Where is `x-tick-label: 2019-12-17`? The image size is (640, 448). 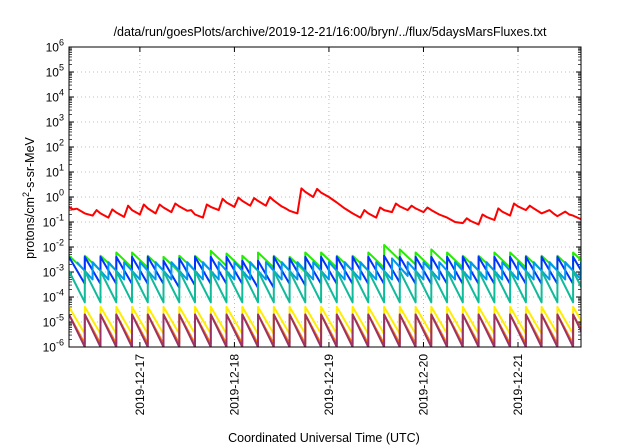 x-tick-label: 2019-12-17 is located at coordinates (140, 385).